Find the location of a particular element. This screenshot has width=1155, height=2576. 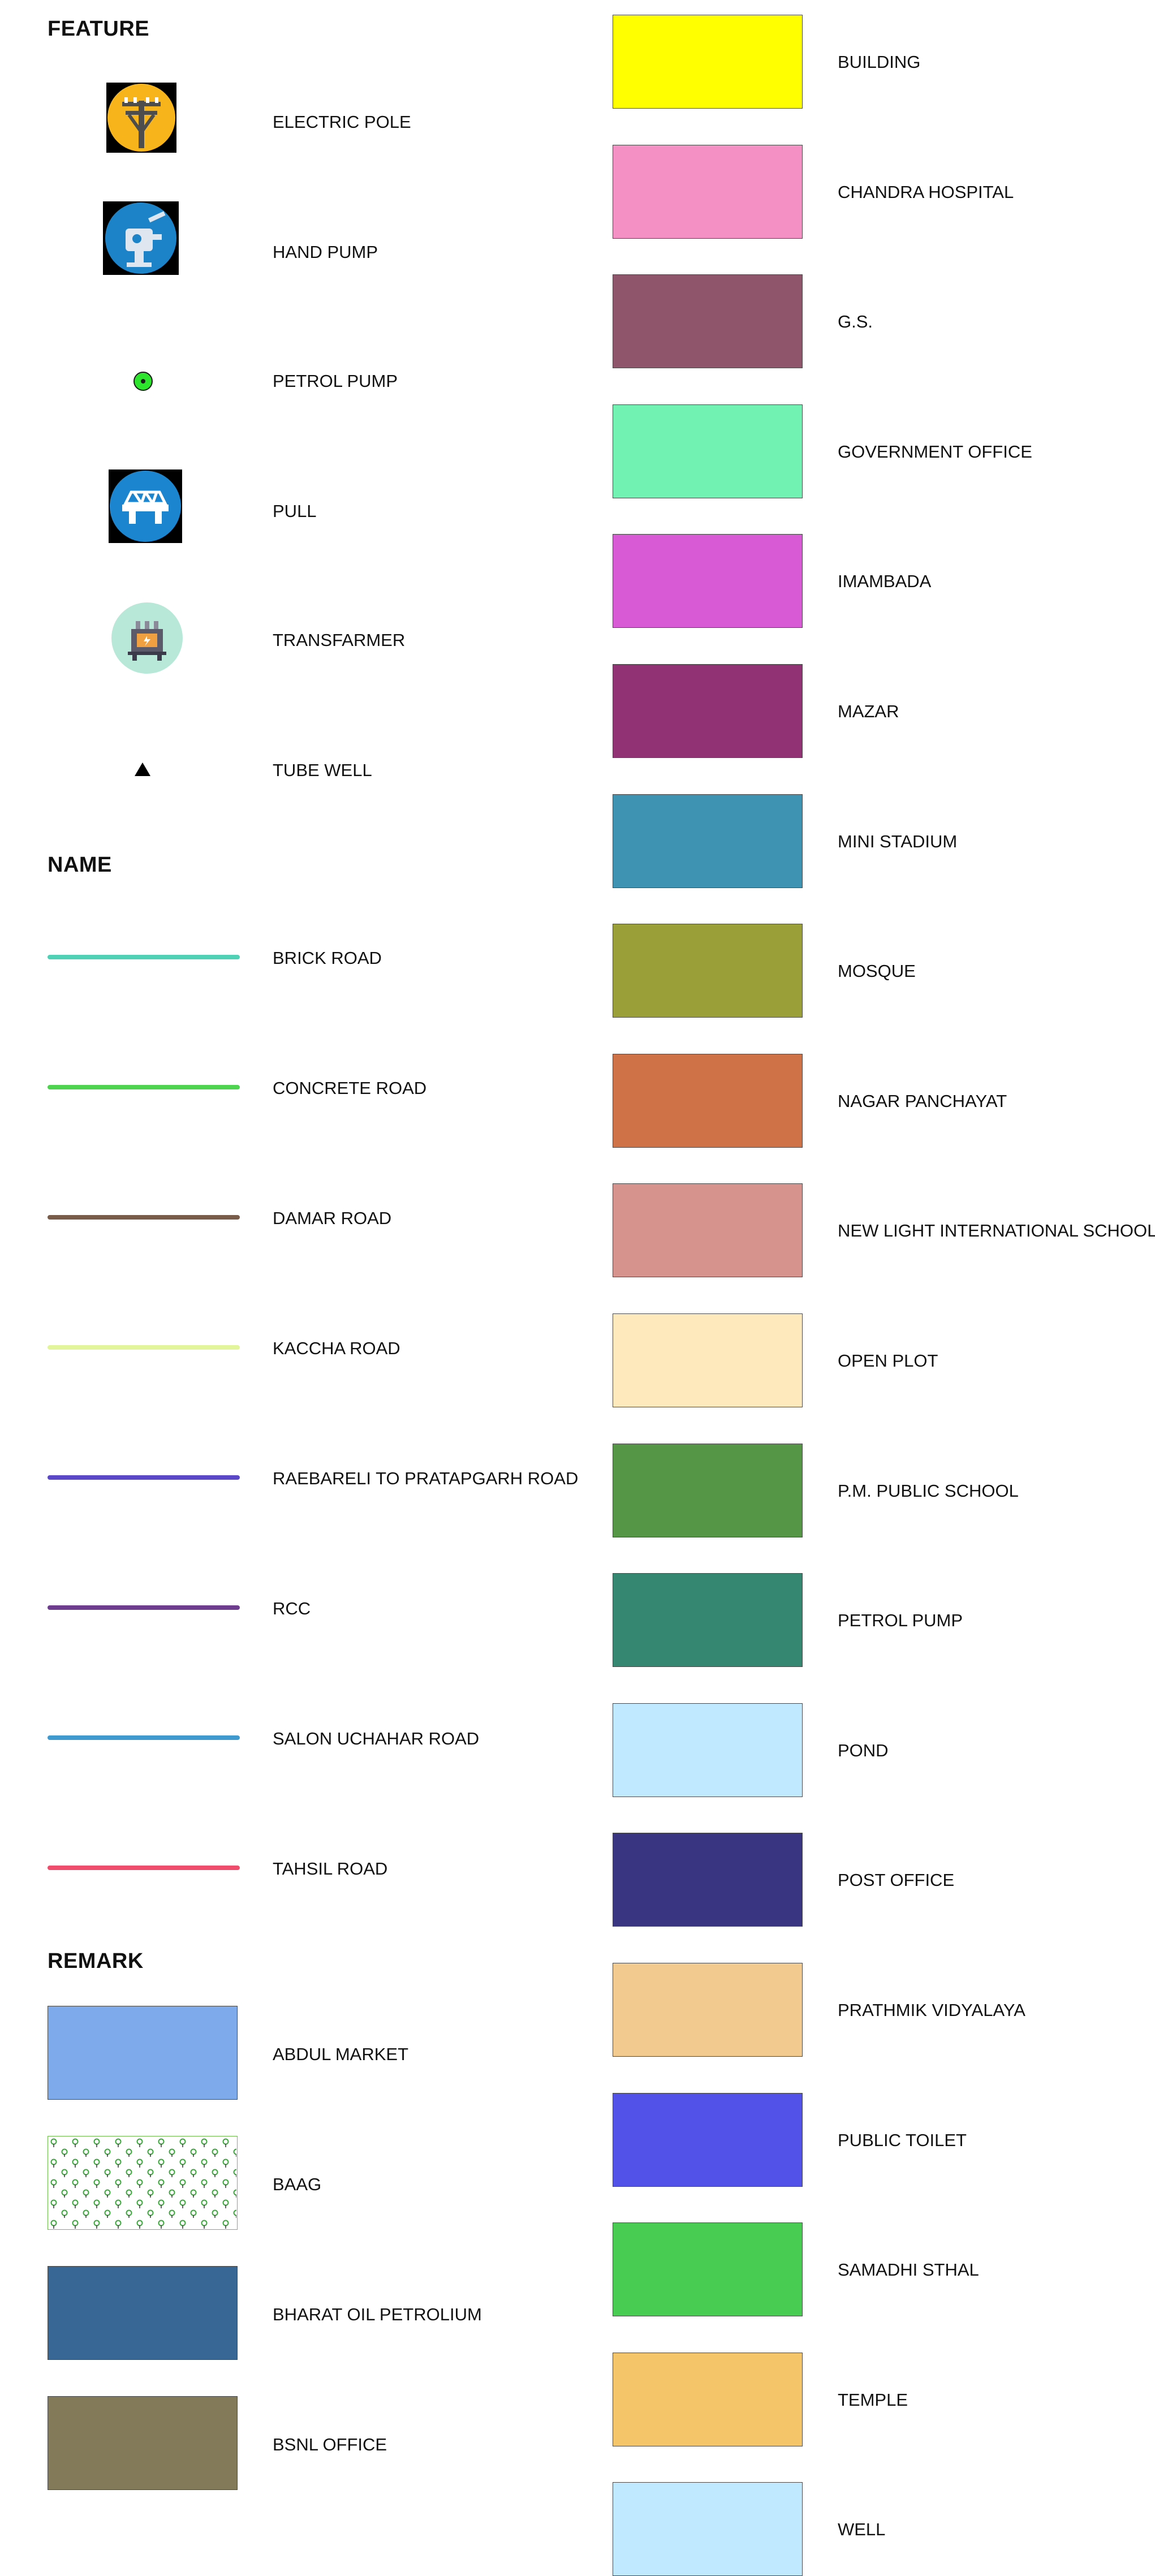

legend-label-baag: BAAG is located at coordinates (298, 2184).